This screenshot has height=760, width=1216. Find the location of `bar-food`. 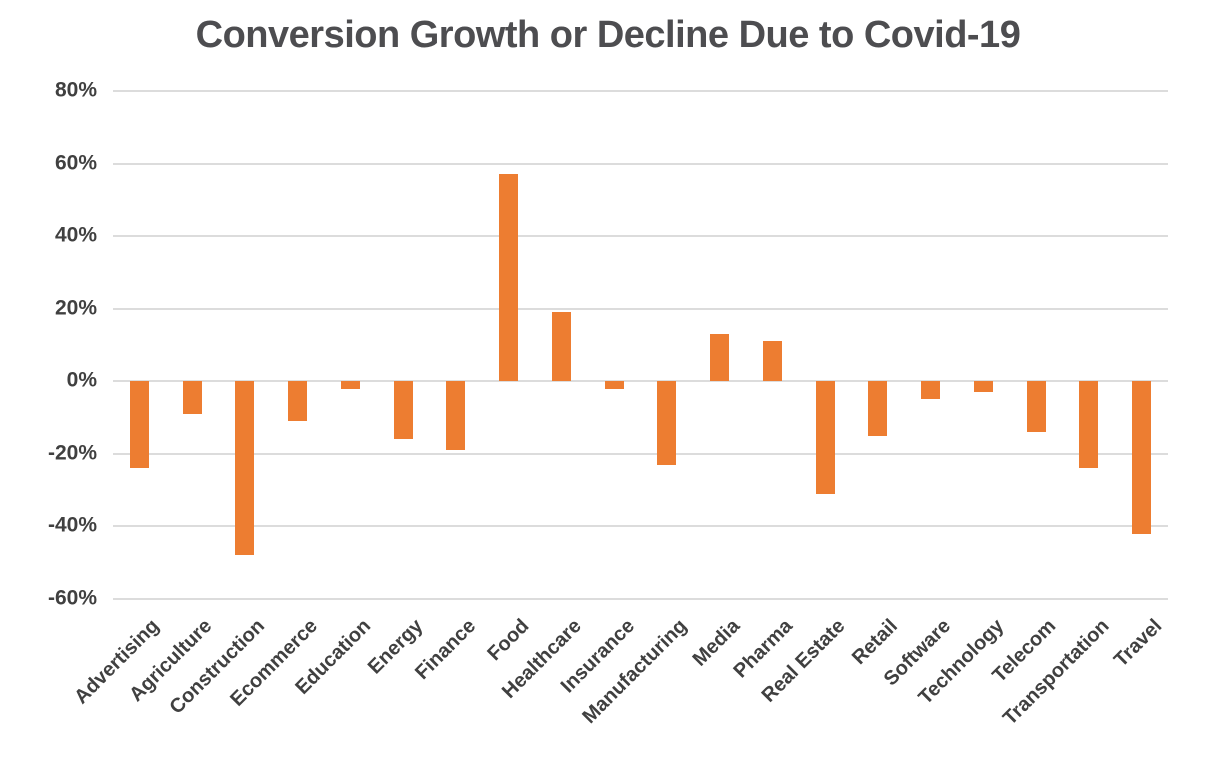

bar-food is located at coordinates (509, 278).